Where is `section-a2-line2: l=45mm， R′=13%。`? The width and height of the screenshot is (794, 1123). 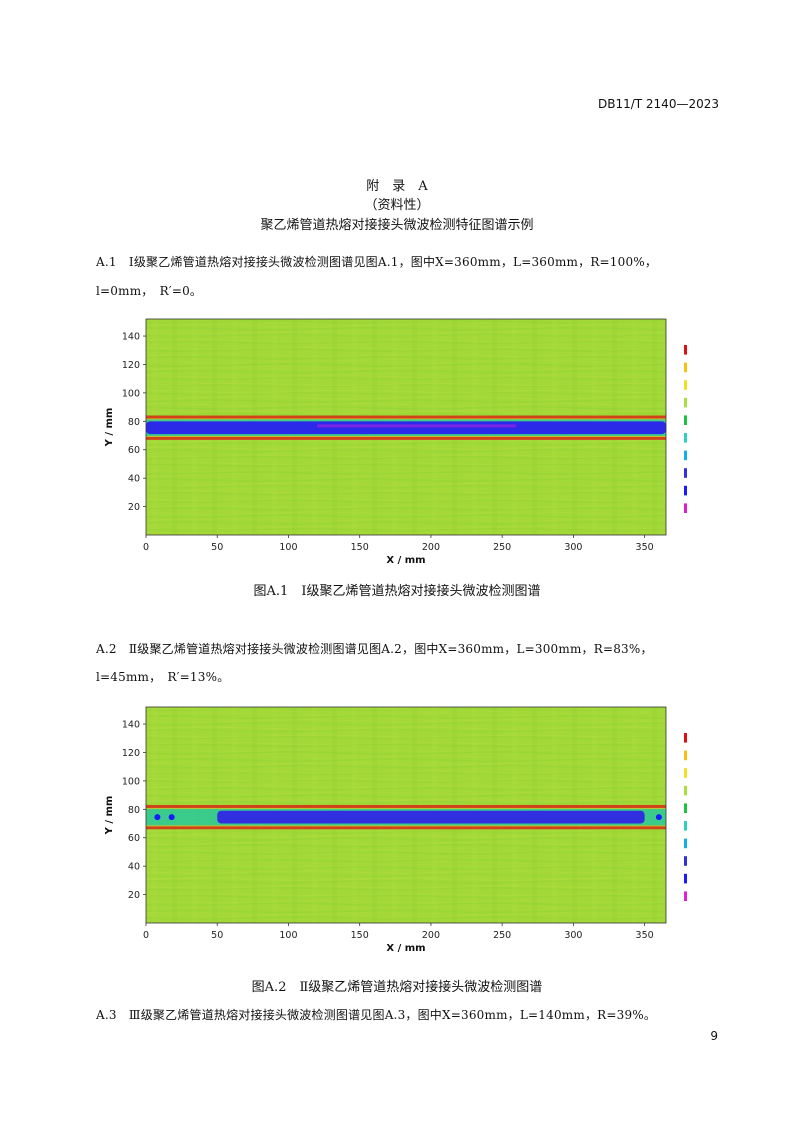
section-a2-line2: l=45mm， R′=13%。 is located at coordinates (163, 677).